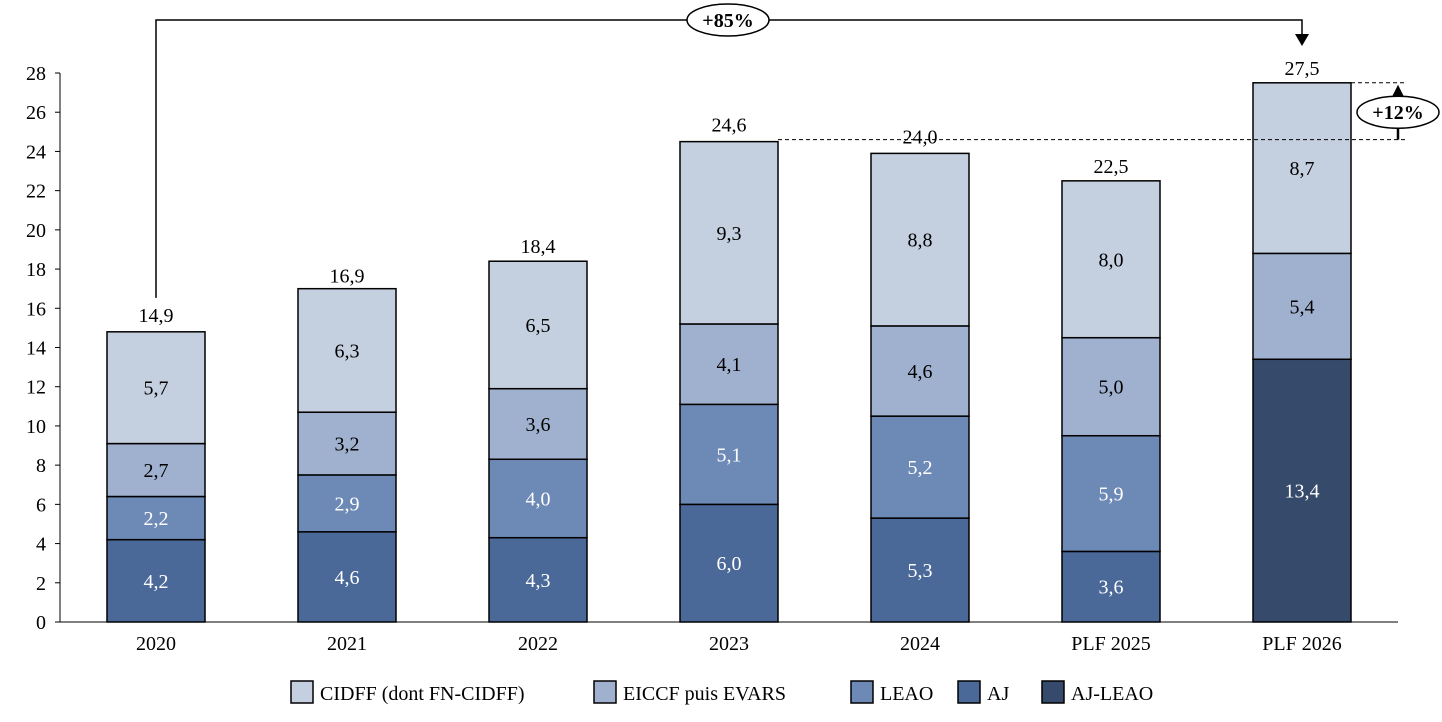 The image size is (1442, 722). I want to click on legend-label: AJ-LEAO, so click(1112, 694).